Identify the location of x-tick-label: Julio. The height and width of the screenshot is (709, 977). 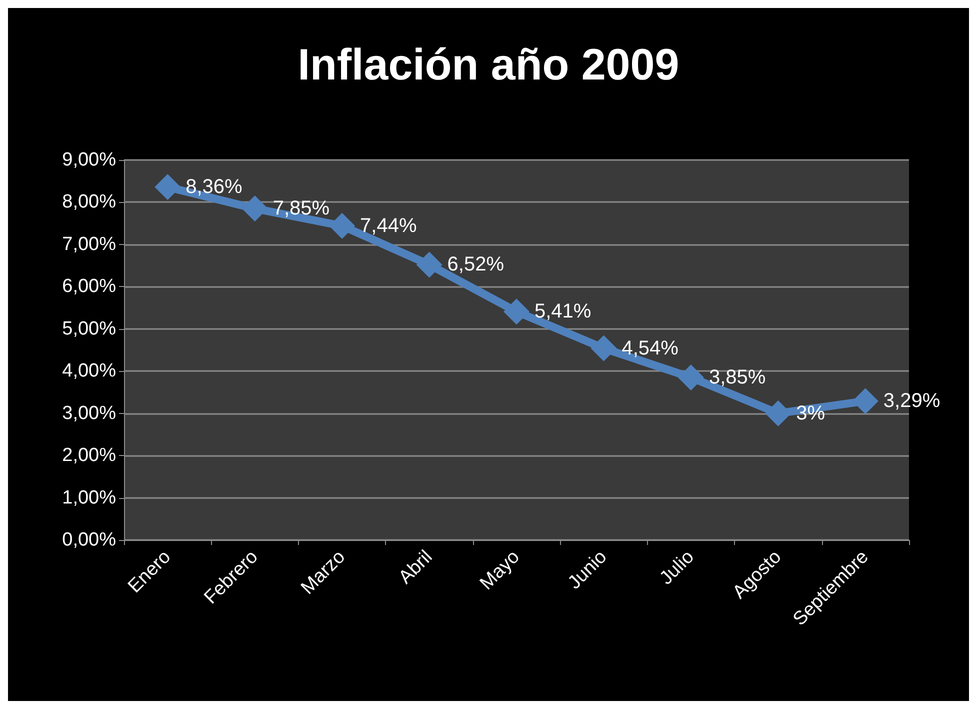
(677, 568).